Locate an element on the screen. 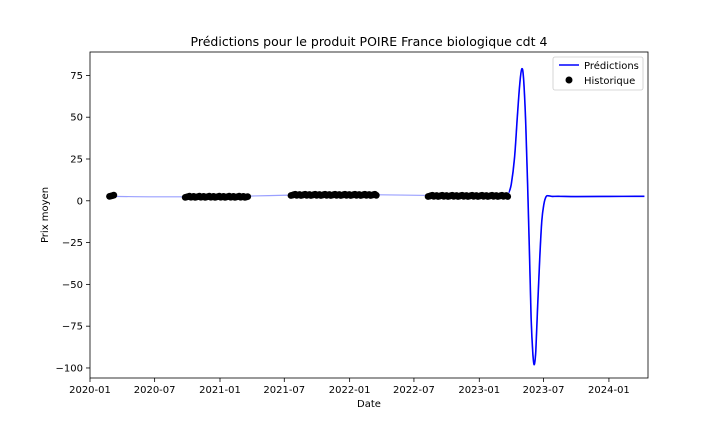 The width and height of the screenshot is (720, 432). y-tick-label: −50 is located at coordinates (72, 285).